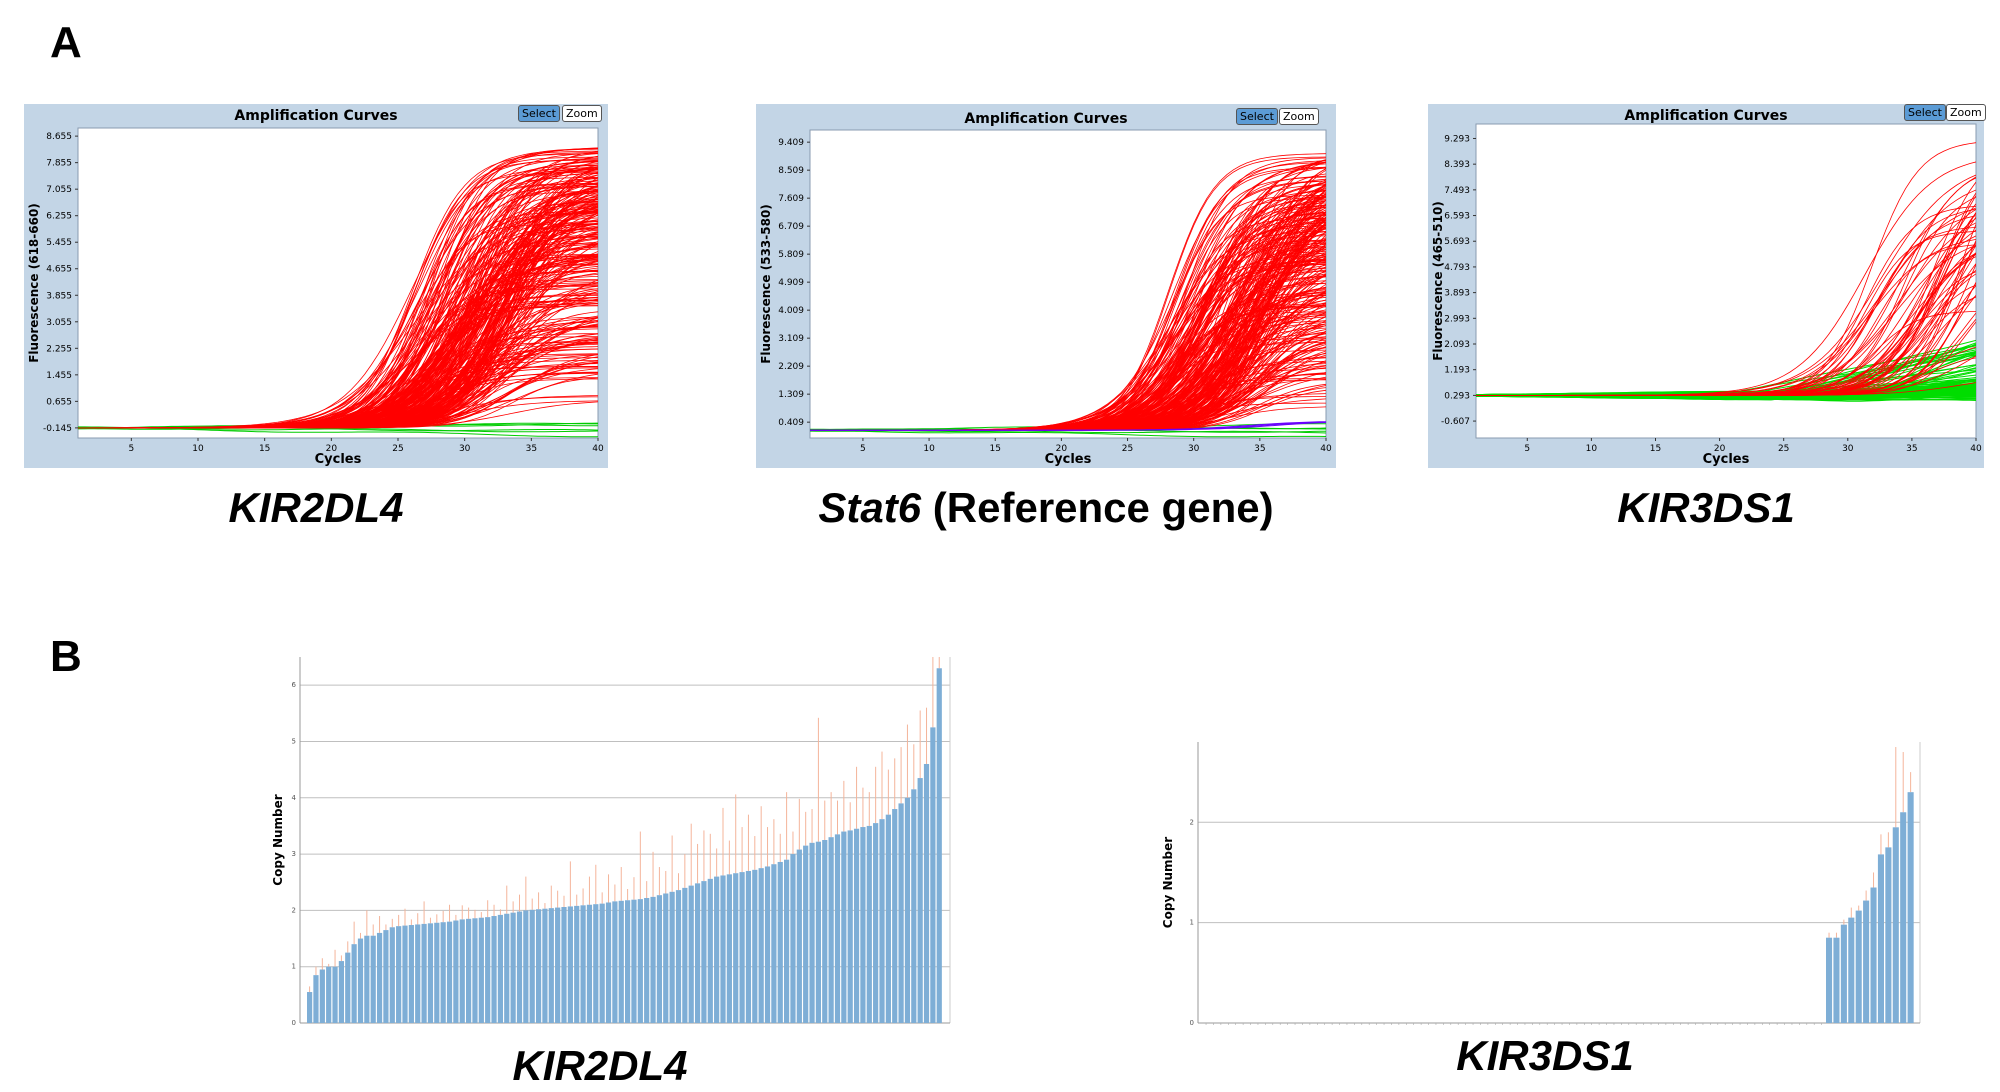 This screenshot has width=2000, height=1092. I want to click on chart-title: Amplification Curves, so click(1046, 119).